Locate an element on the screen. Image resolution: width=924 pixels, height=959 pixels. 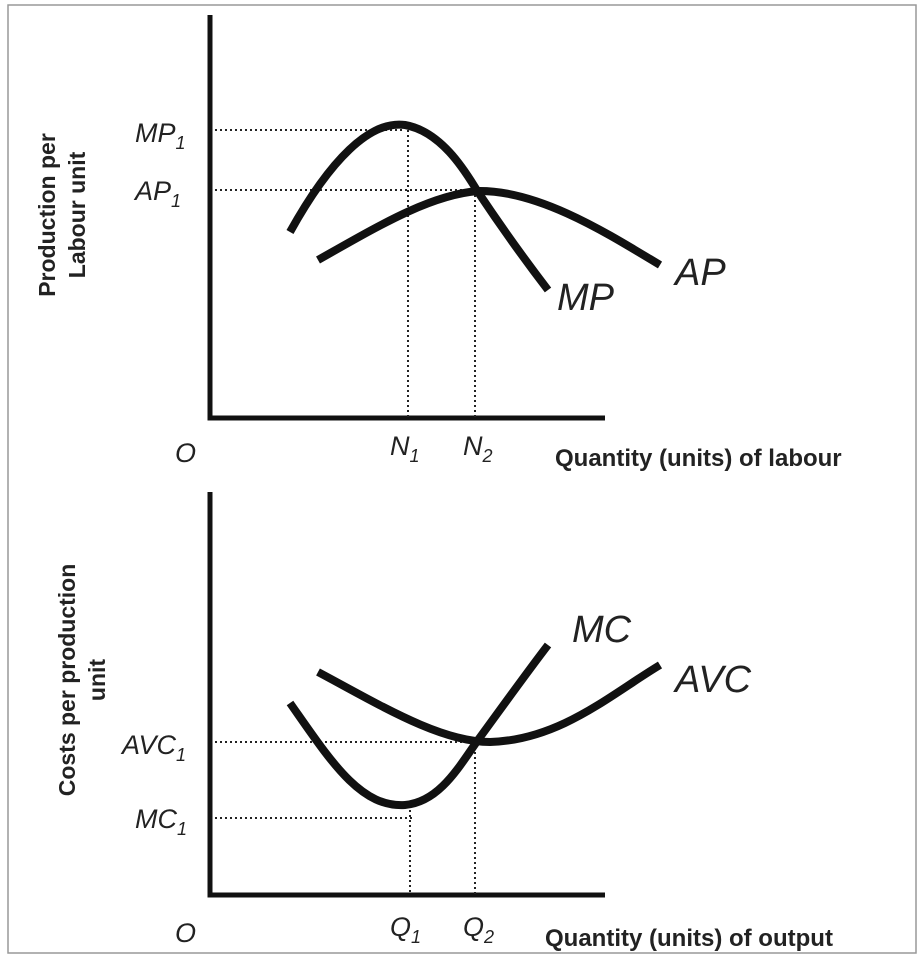
y-label: Costs per production is located at coordinates (67, 680).